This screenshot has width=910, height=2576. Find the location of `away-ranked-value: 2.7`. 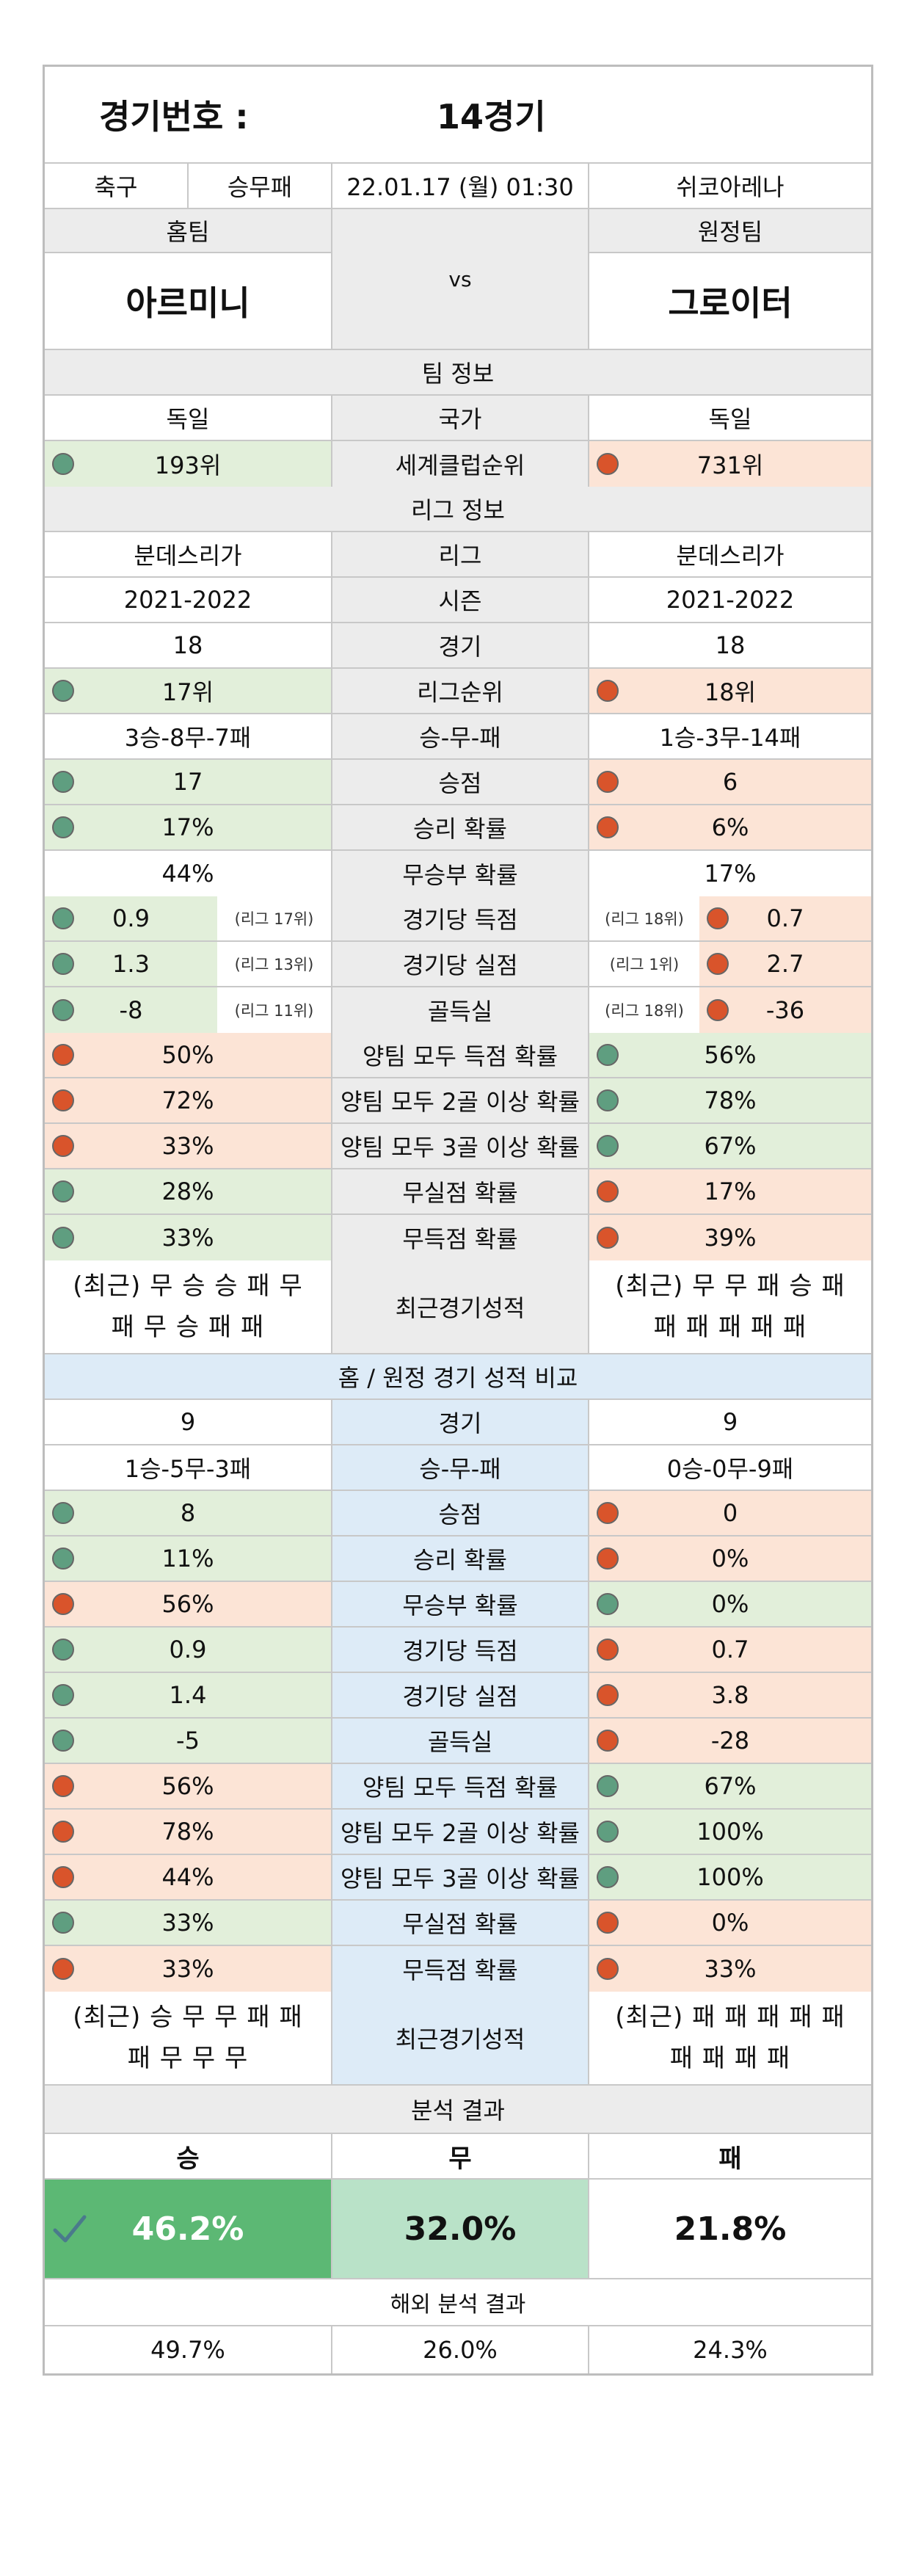

away-ranked-value: 2.7 is located at coordinates (785, 964).